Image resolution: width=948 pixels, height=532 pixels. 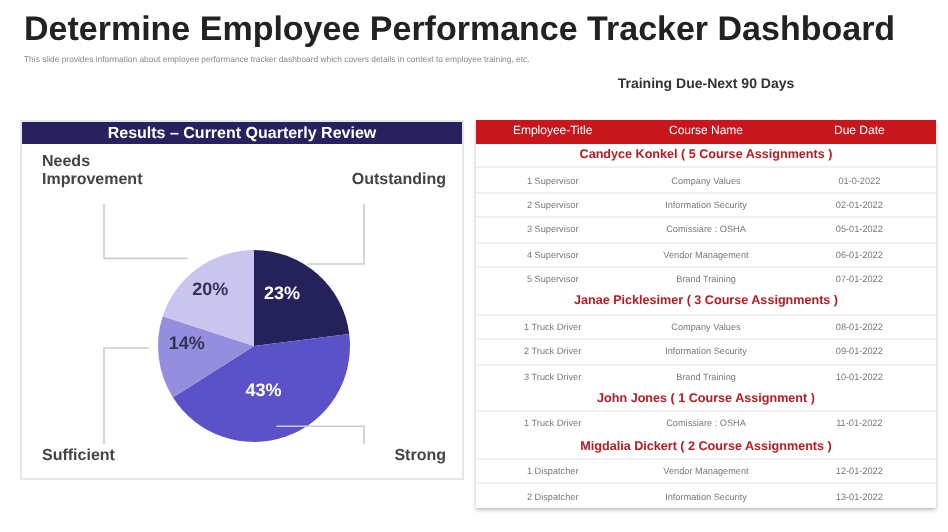 What do you see at coordinates (79, 455) in the screenshot?
I see `slice-label: Sufficient` at bounding box center [79, 455].